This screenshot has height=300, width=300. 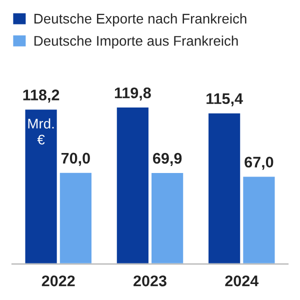 I want to click on legend-label: Deutsche Exporte nach Frankreich, so click(x=140, y=19).